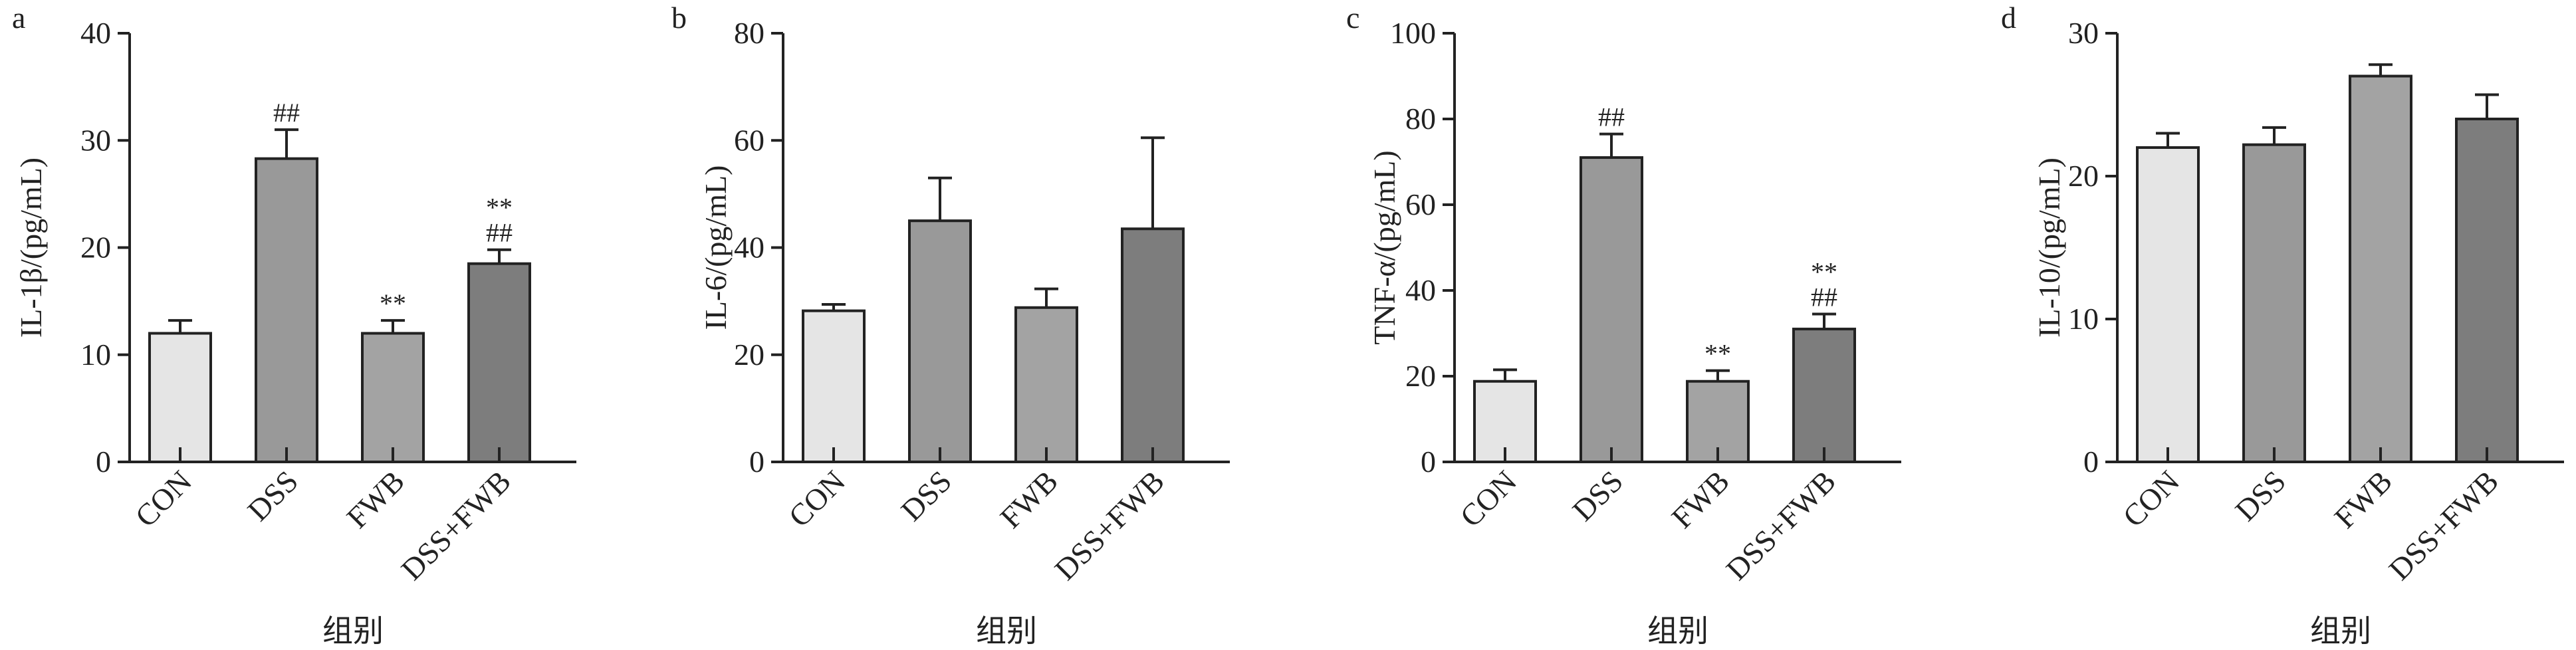  I want to click on y-axis-title: IL-10/(pg/mL), so click(2049, 248).